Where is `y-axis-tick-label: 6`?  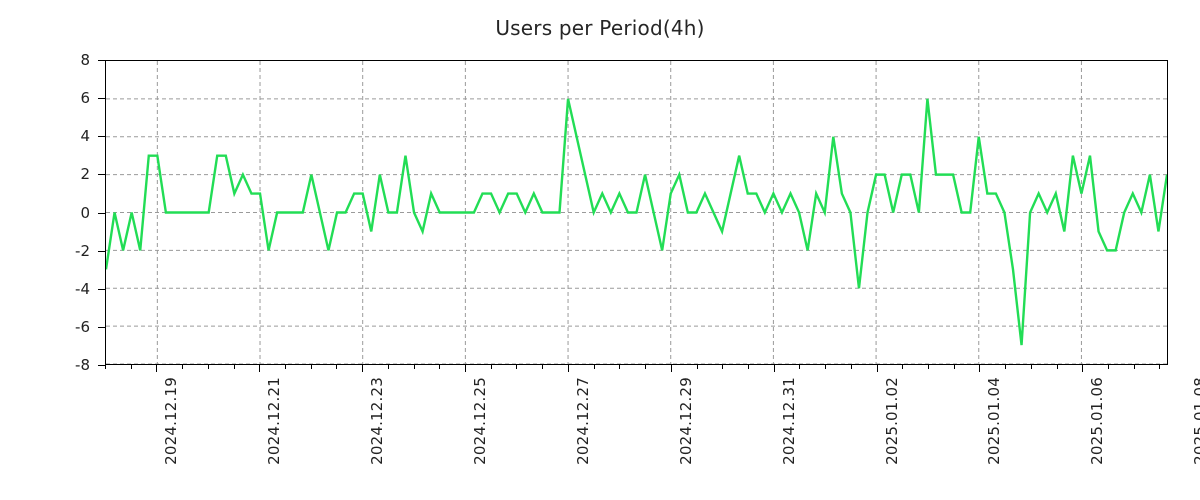 y-axis-tick-label: 6 is located at coordinates (85, 98).